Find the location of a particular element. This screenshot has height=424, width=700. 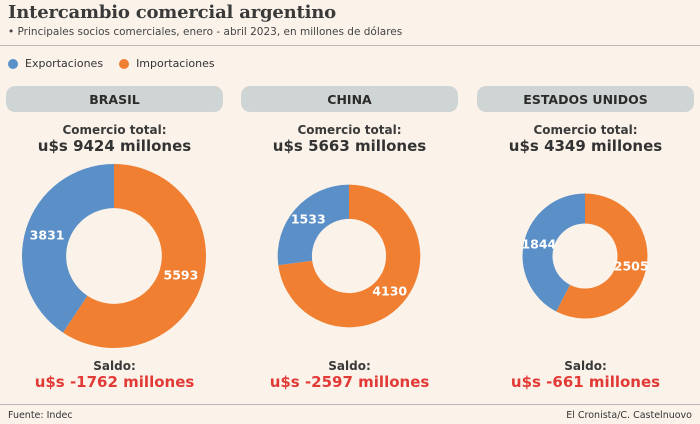

total-trade-value: u$s 4349 millones is located at coordinates (585, 146).